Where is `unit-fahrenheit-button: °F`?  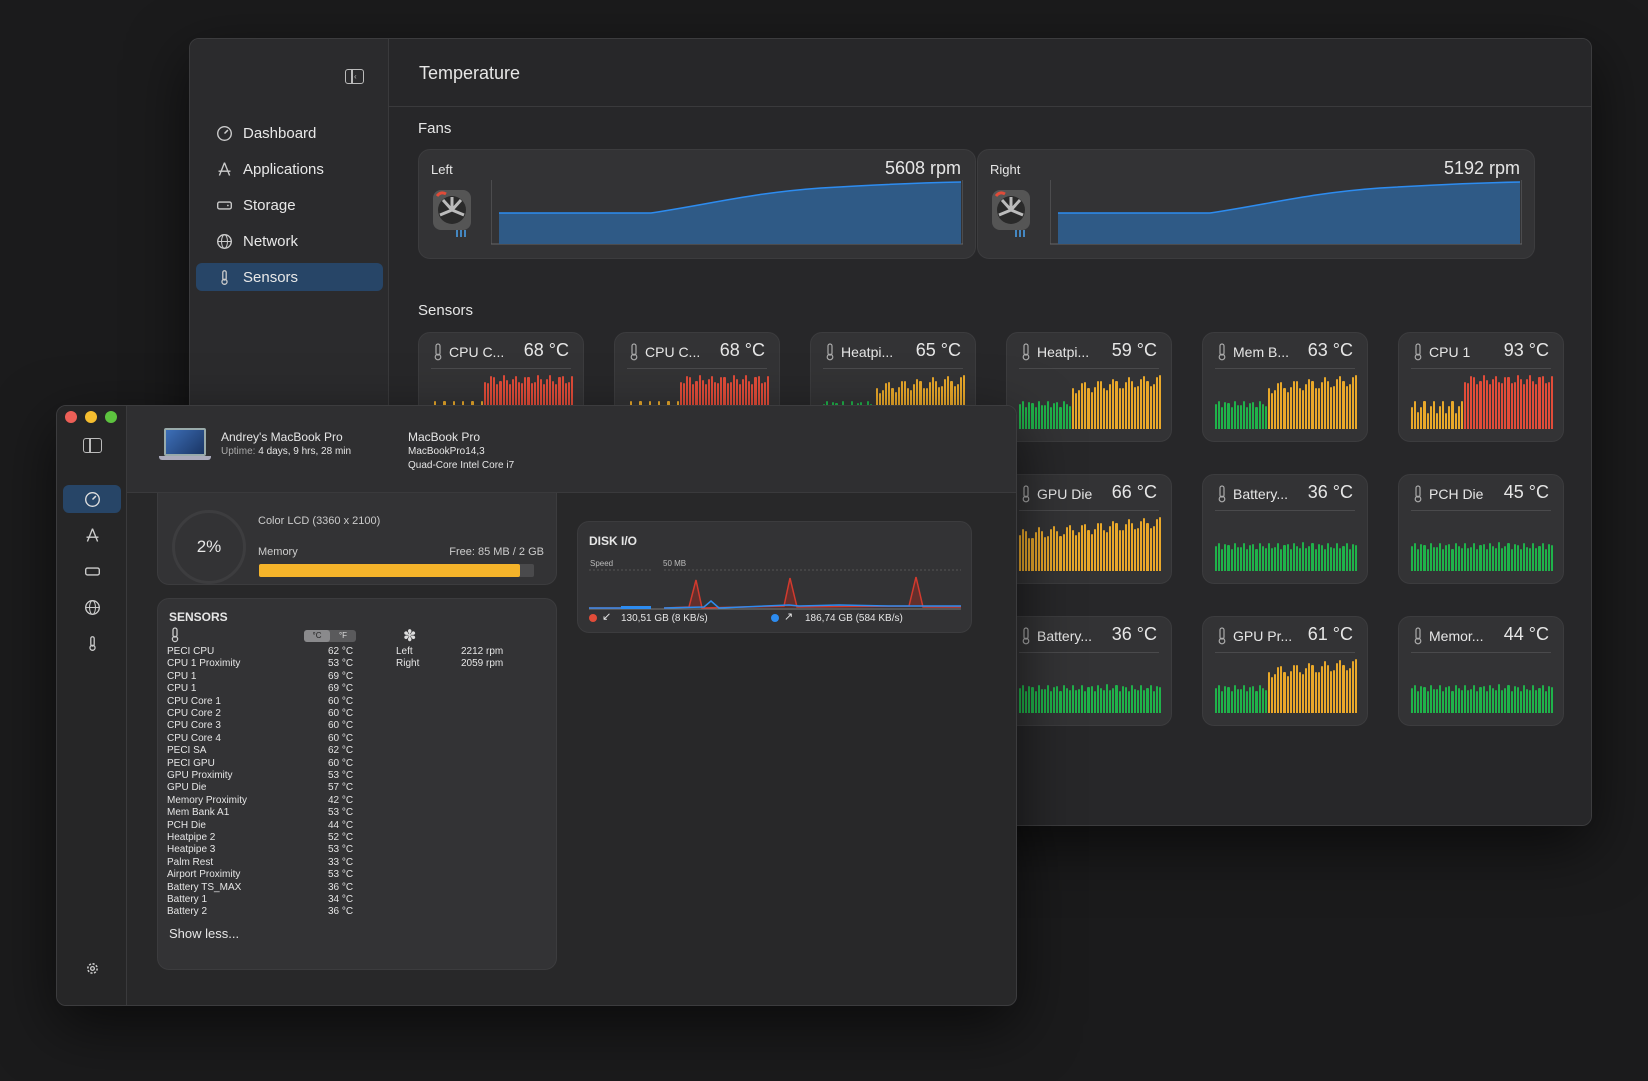
unit-fahrenheit-button: °F is located at coordinates (343, 635).